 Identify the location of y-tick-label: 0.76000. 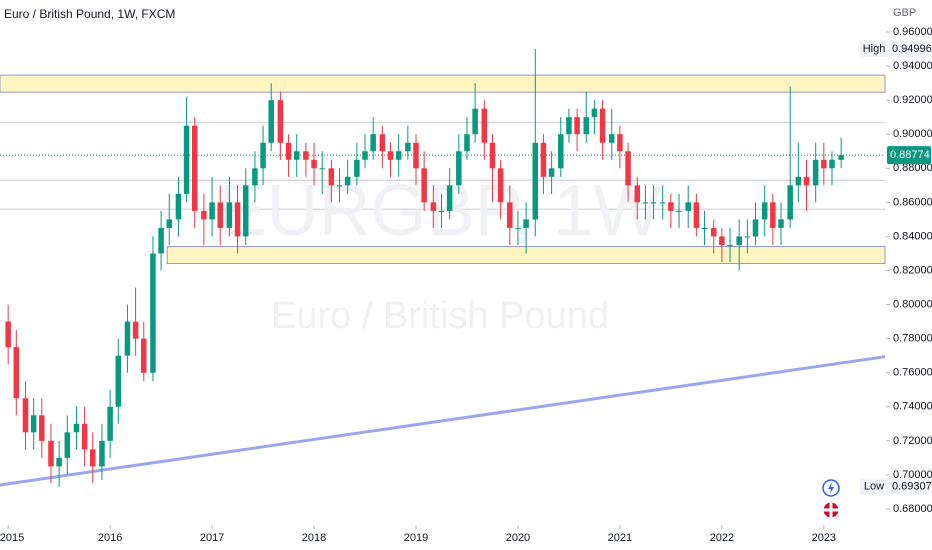
(912, 373).